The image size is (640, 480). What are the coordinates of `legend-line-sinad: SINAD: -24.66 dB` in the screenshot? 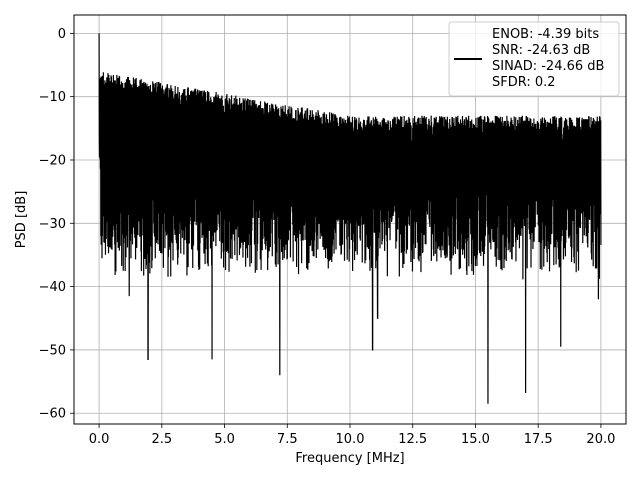 It's located at (548, 66).